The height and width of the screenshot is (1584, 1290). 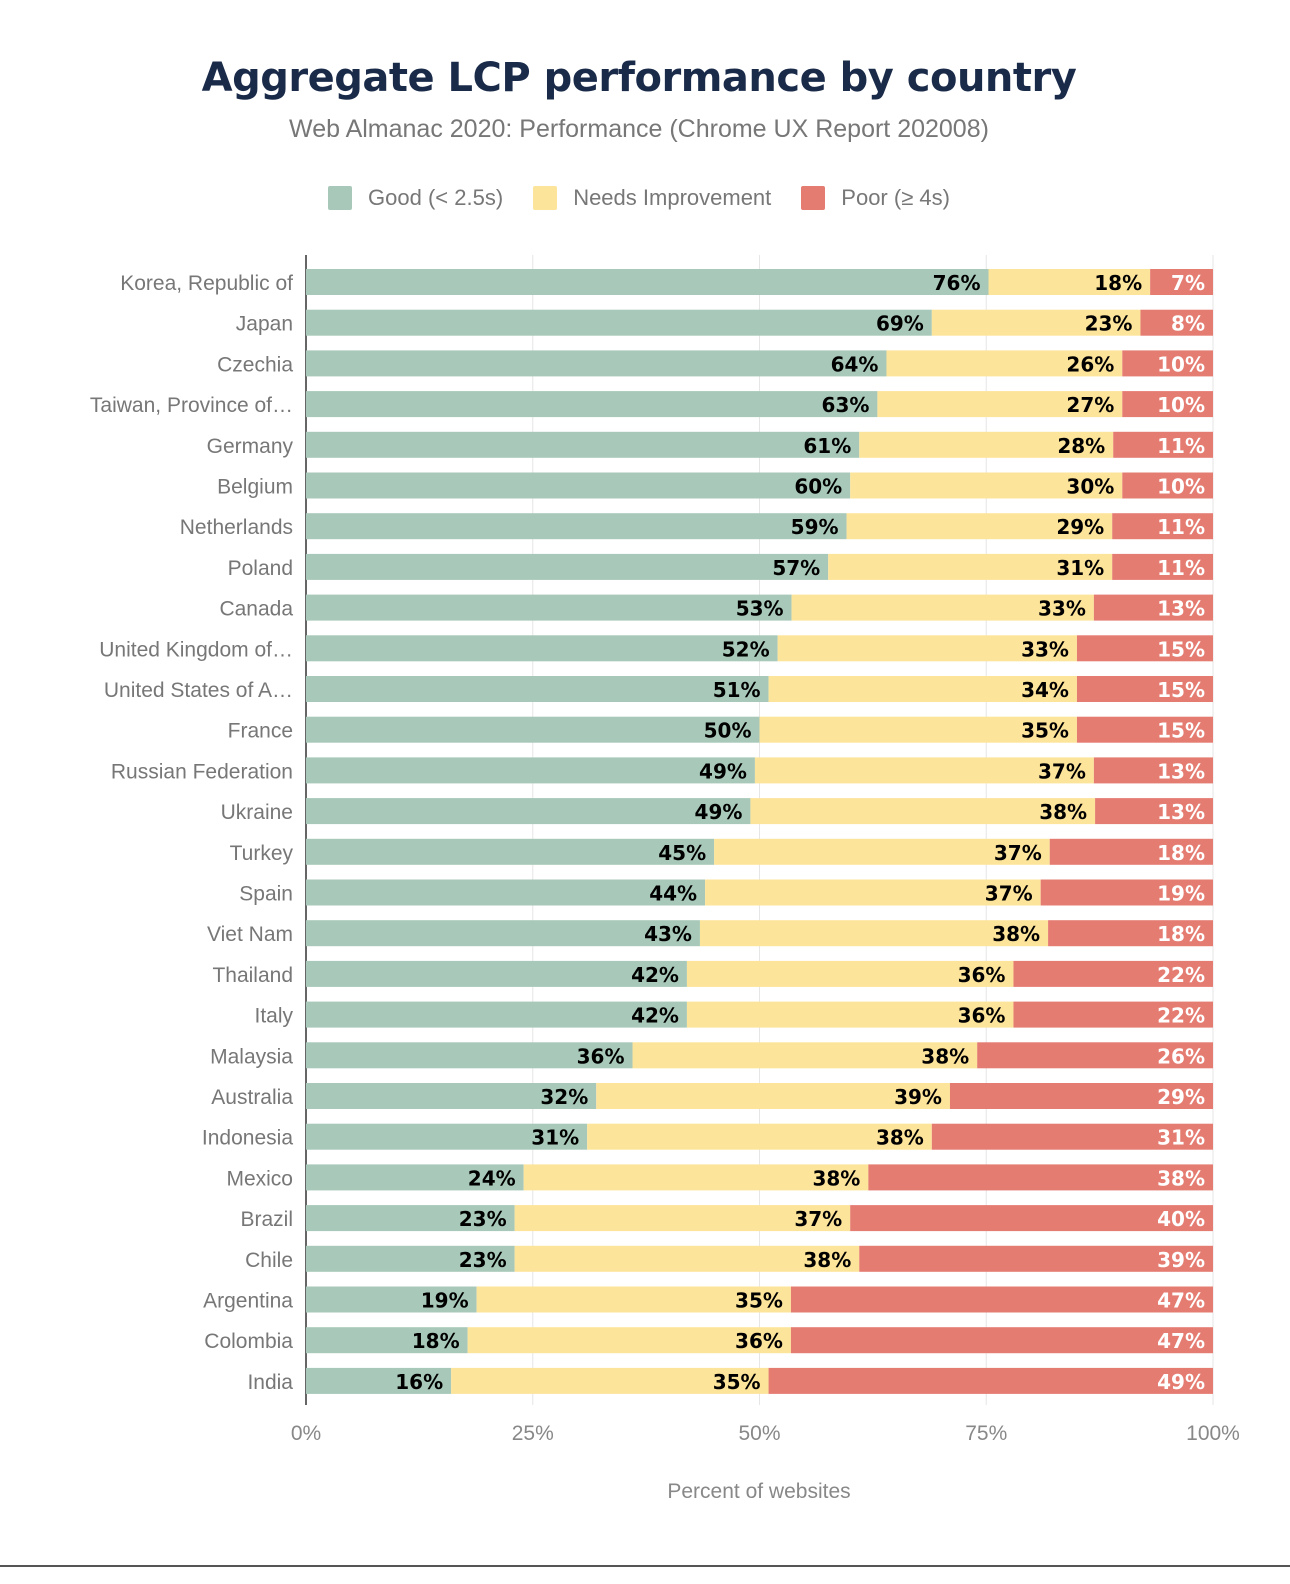 I want to click on y-category-label: Korea, Republic of, so click(x=206, y=283).